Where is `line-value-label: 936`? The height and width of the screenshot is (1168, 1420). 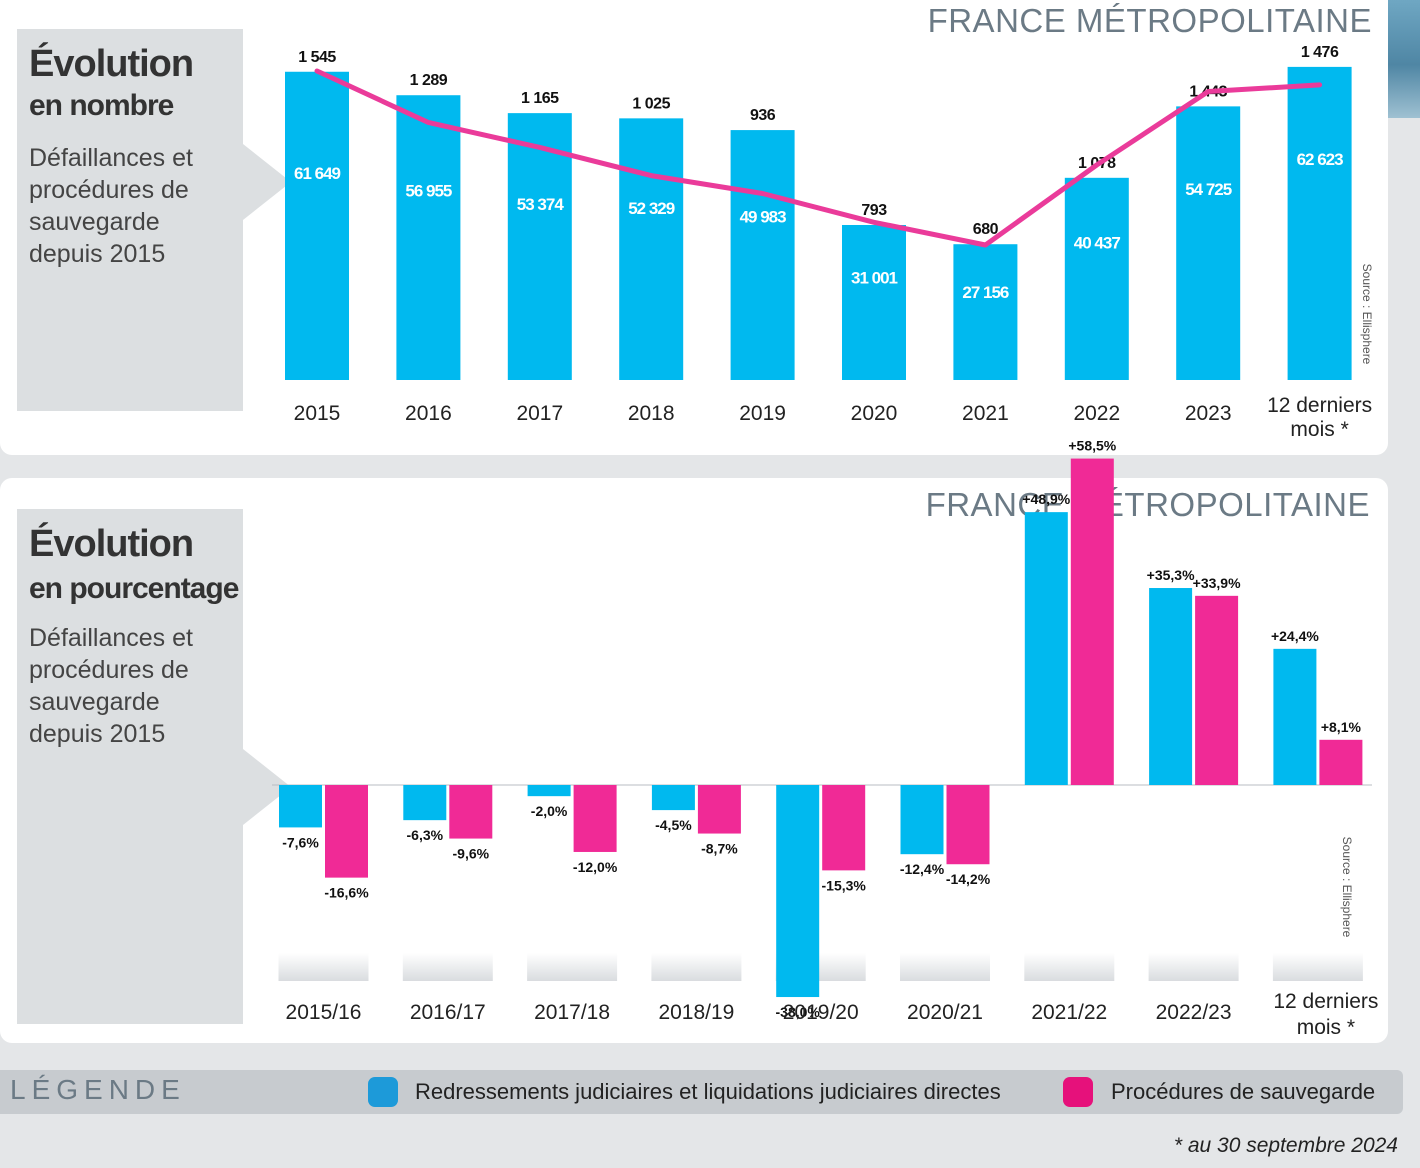
line-value-label: 936 is located at coordinates (763, 115).